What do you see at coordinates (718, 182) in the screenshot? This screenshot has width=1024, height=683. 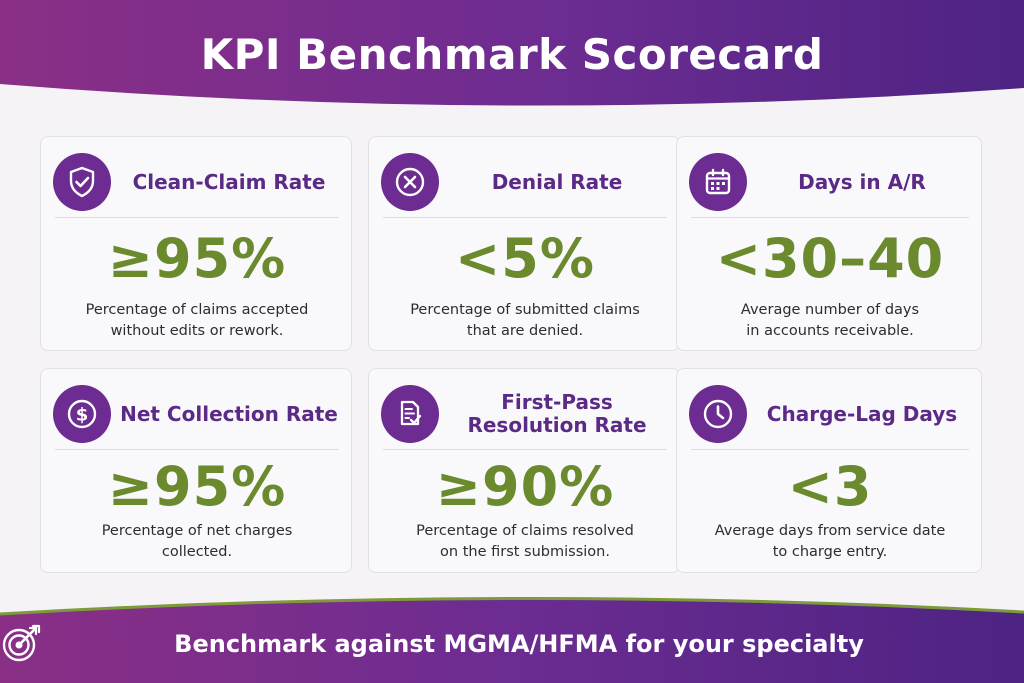 I see `calendar-icon` at bounding box center [718, 182].